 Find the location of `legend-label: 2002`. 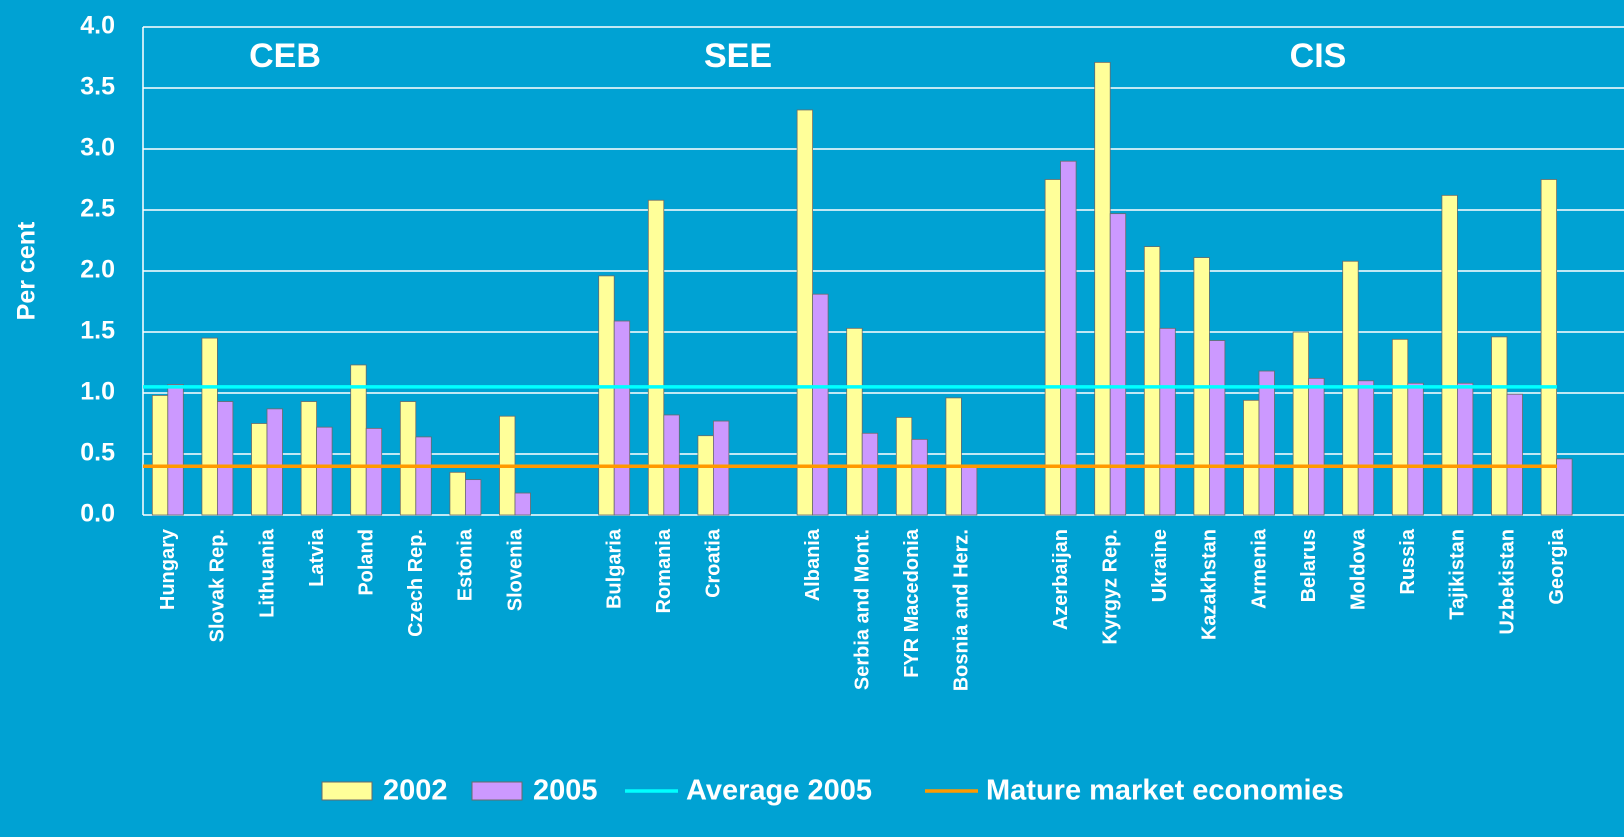

legend-label: 2002 is located at coordinates (415, 791).